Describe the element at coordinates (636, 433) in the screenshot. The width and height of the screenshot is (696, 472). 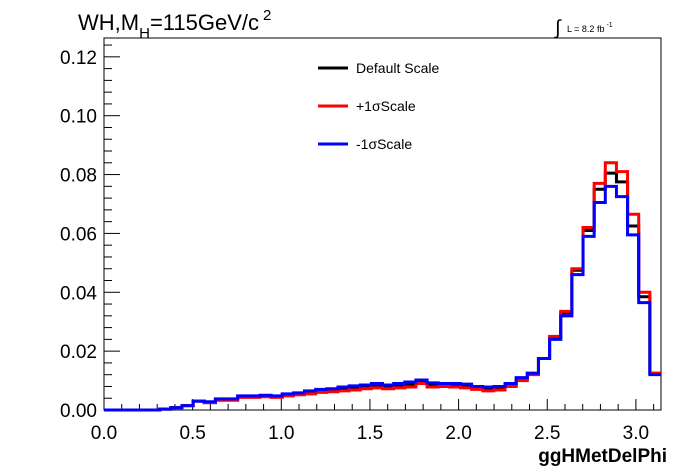
I see `x-tick-label: 3.0` at that location.